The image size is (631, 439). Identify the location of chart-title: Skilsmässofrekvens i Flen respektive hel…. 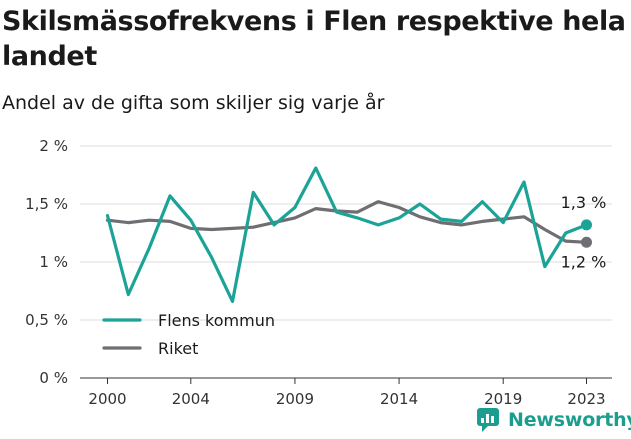
(314, 39).